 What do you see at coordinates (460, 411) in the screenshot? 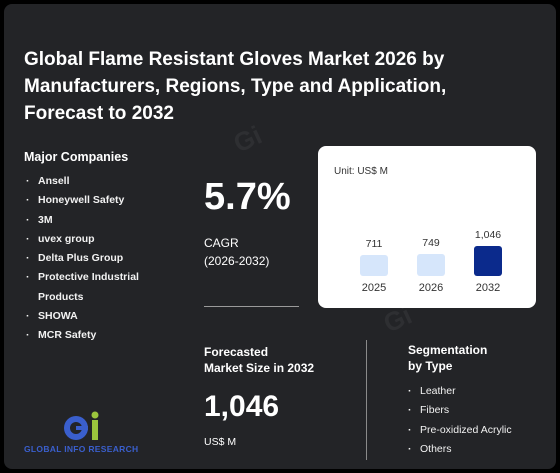
I see `segment-item: Fibers` at bounding box center [460, 411].